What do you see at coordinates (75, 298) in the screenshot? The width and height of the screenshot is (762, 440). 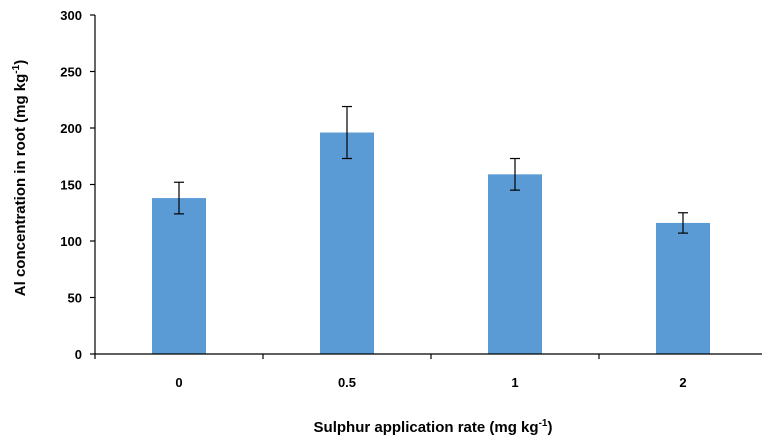 I see `y-tick-label: 50` at bounding box center [75, 298].